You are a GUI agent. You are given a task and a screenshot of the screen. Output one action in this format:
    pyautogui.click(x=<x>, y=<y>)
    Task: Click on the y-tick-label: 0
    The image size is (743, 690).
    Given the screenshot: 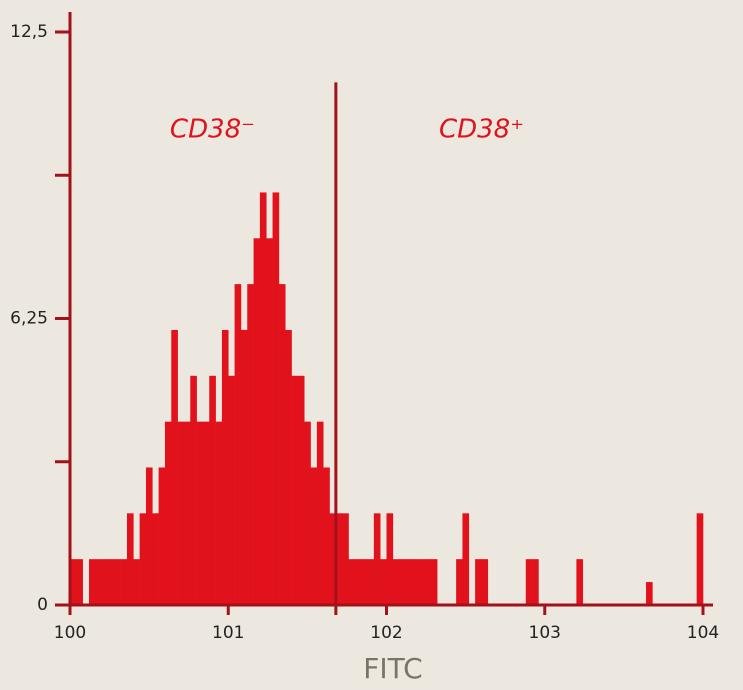 What is the action you would take?
    pyautogui.click(x=42, y=605)
    